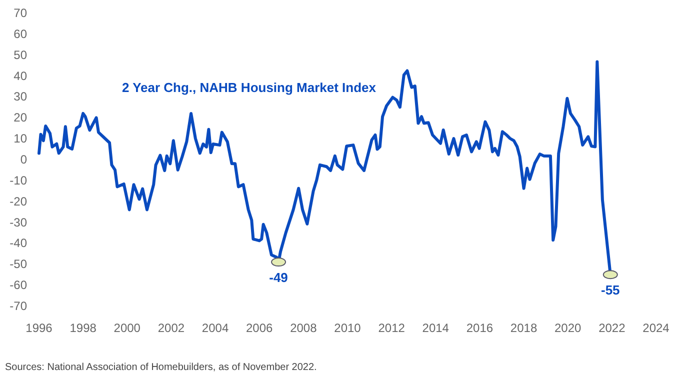 The height and width of the screenshot is (379, 676). Describe the element at coordinates (21, 33) in the screenshot. I see `y-tick-label: 60` at that location.